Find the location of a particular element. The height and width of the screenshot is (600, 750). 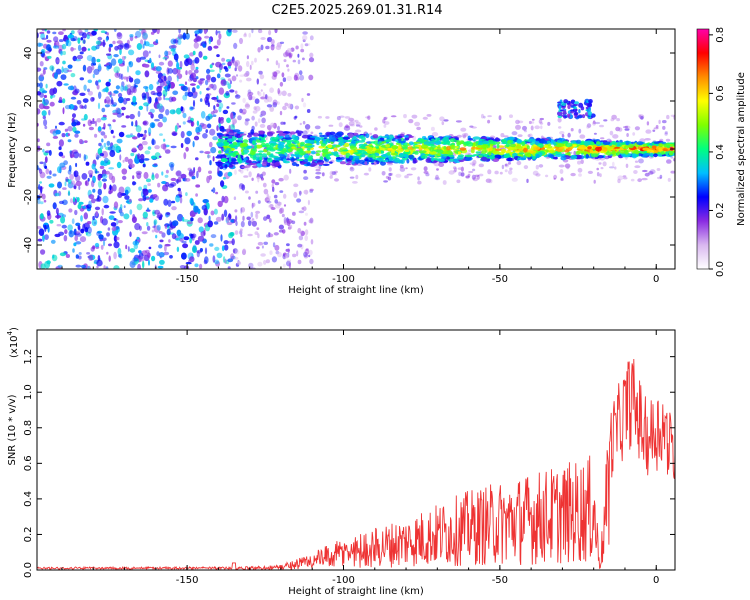

colorbar-gradient is located at coordinates (703, 149).